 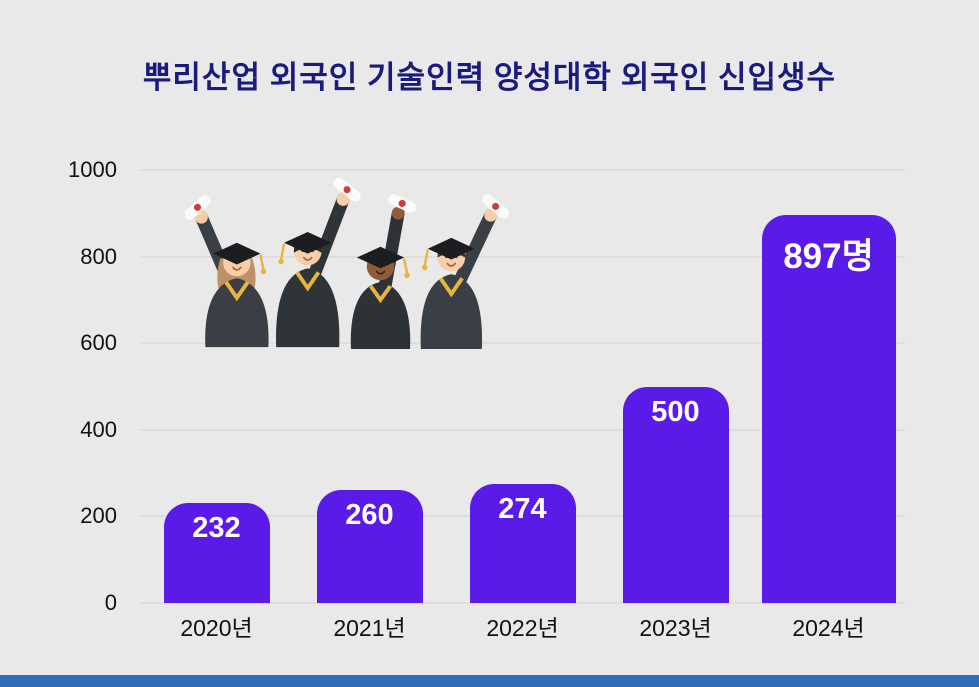 I want to click on bar-value-label: 260, so click(x=369, y=515).